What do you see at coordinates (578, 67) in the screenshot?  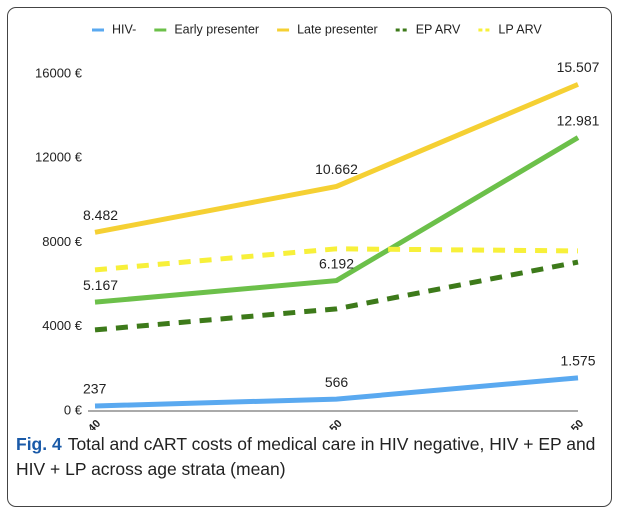 I see `value-label: 15.507` at bounding box center [578, 67].